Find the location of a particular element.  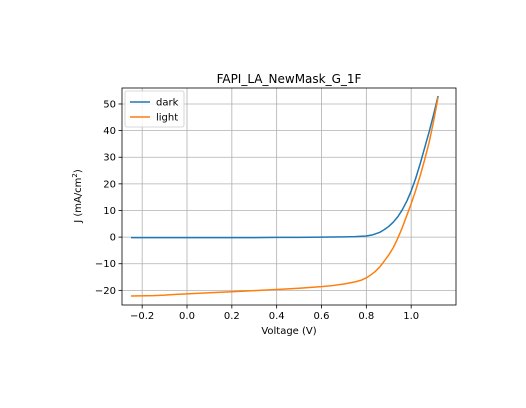

x-tick-label: 0.8 is located at coordinates (366, 316).